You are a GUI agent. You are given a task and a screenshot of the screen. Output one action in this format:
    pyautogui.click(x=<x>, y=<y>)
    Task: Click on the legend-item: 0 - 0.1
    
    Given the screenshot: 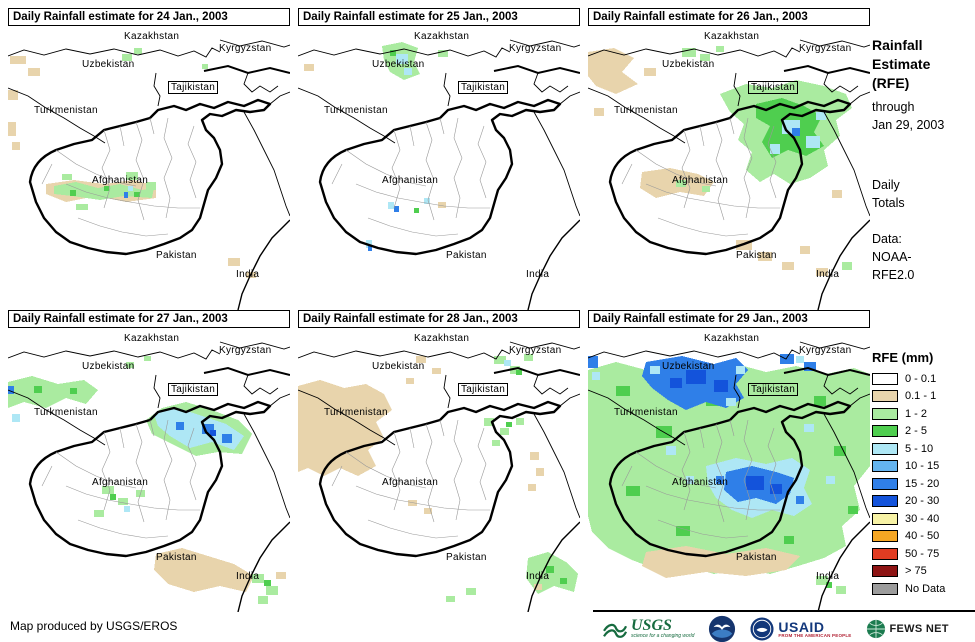 What is the action you would take?
    pyautogui.click(x=908, y=379)
    